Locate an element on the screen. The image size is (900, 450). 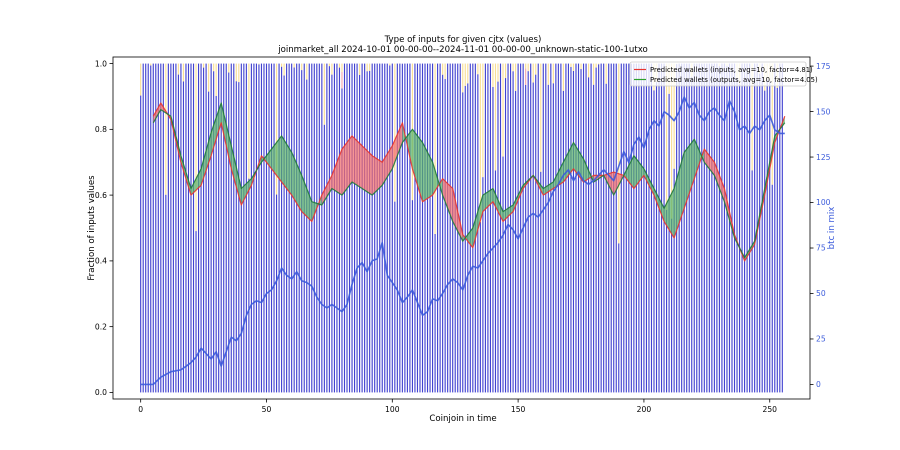
y-tick-label: 1.0 is located at coordinates (101, 63).